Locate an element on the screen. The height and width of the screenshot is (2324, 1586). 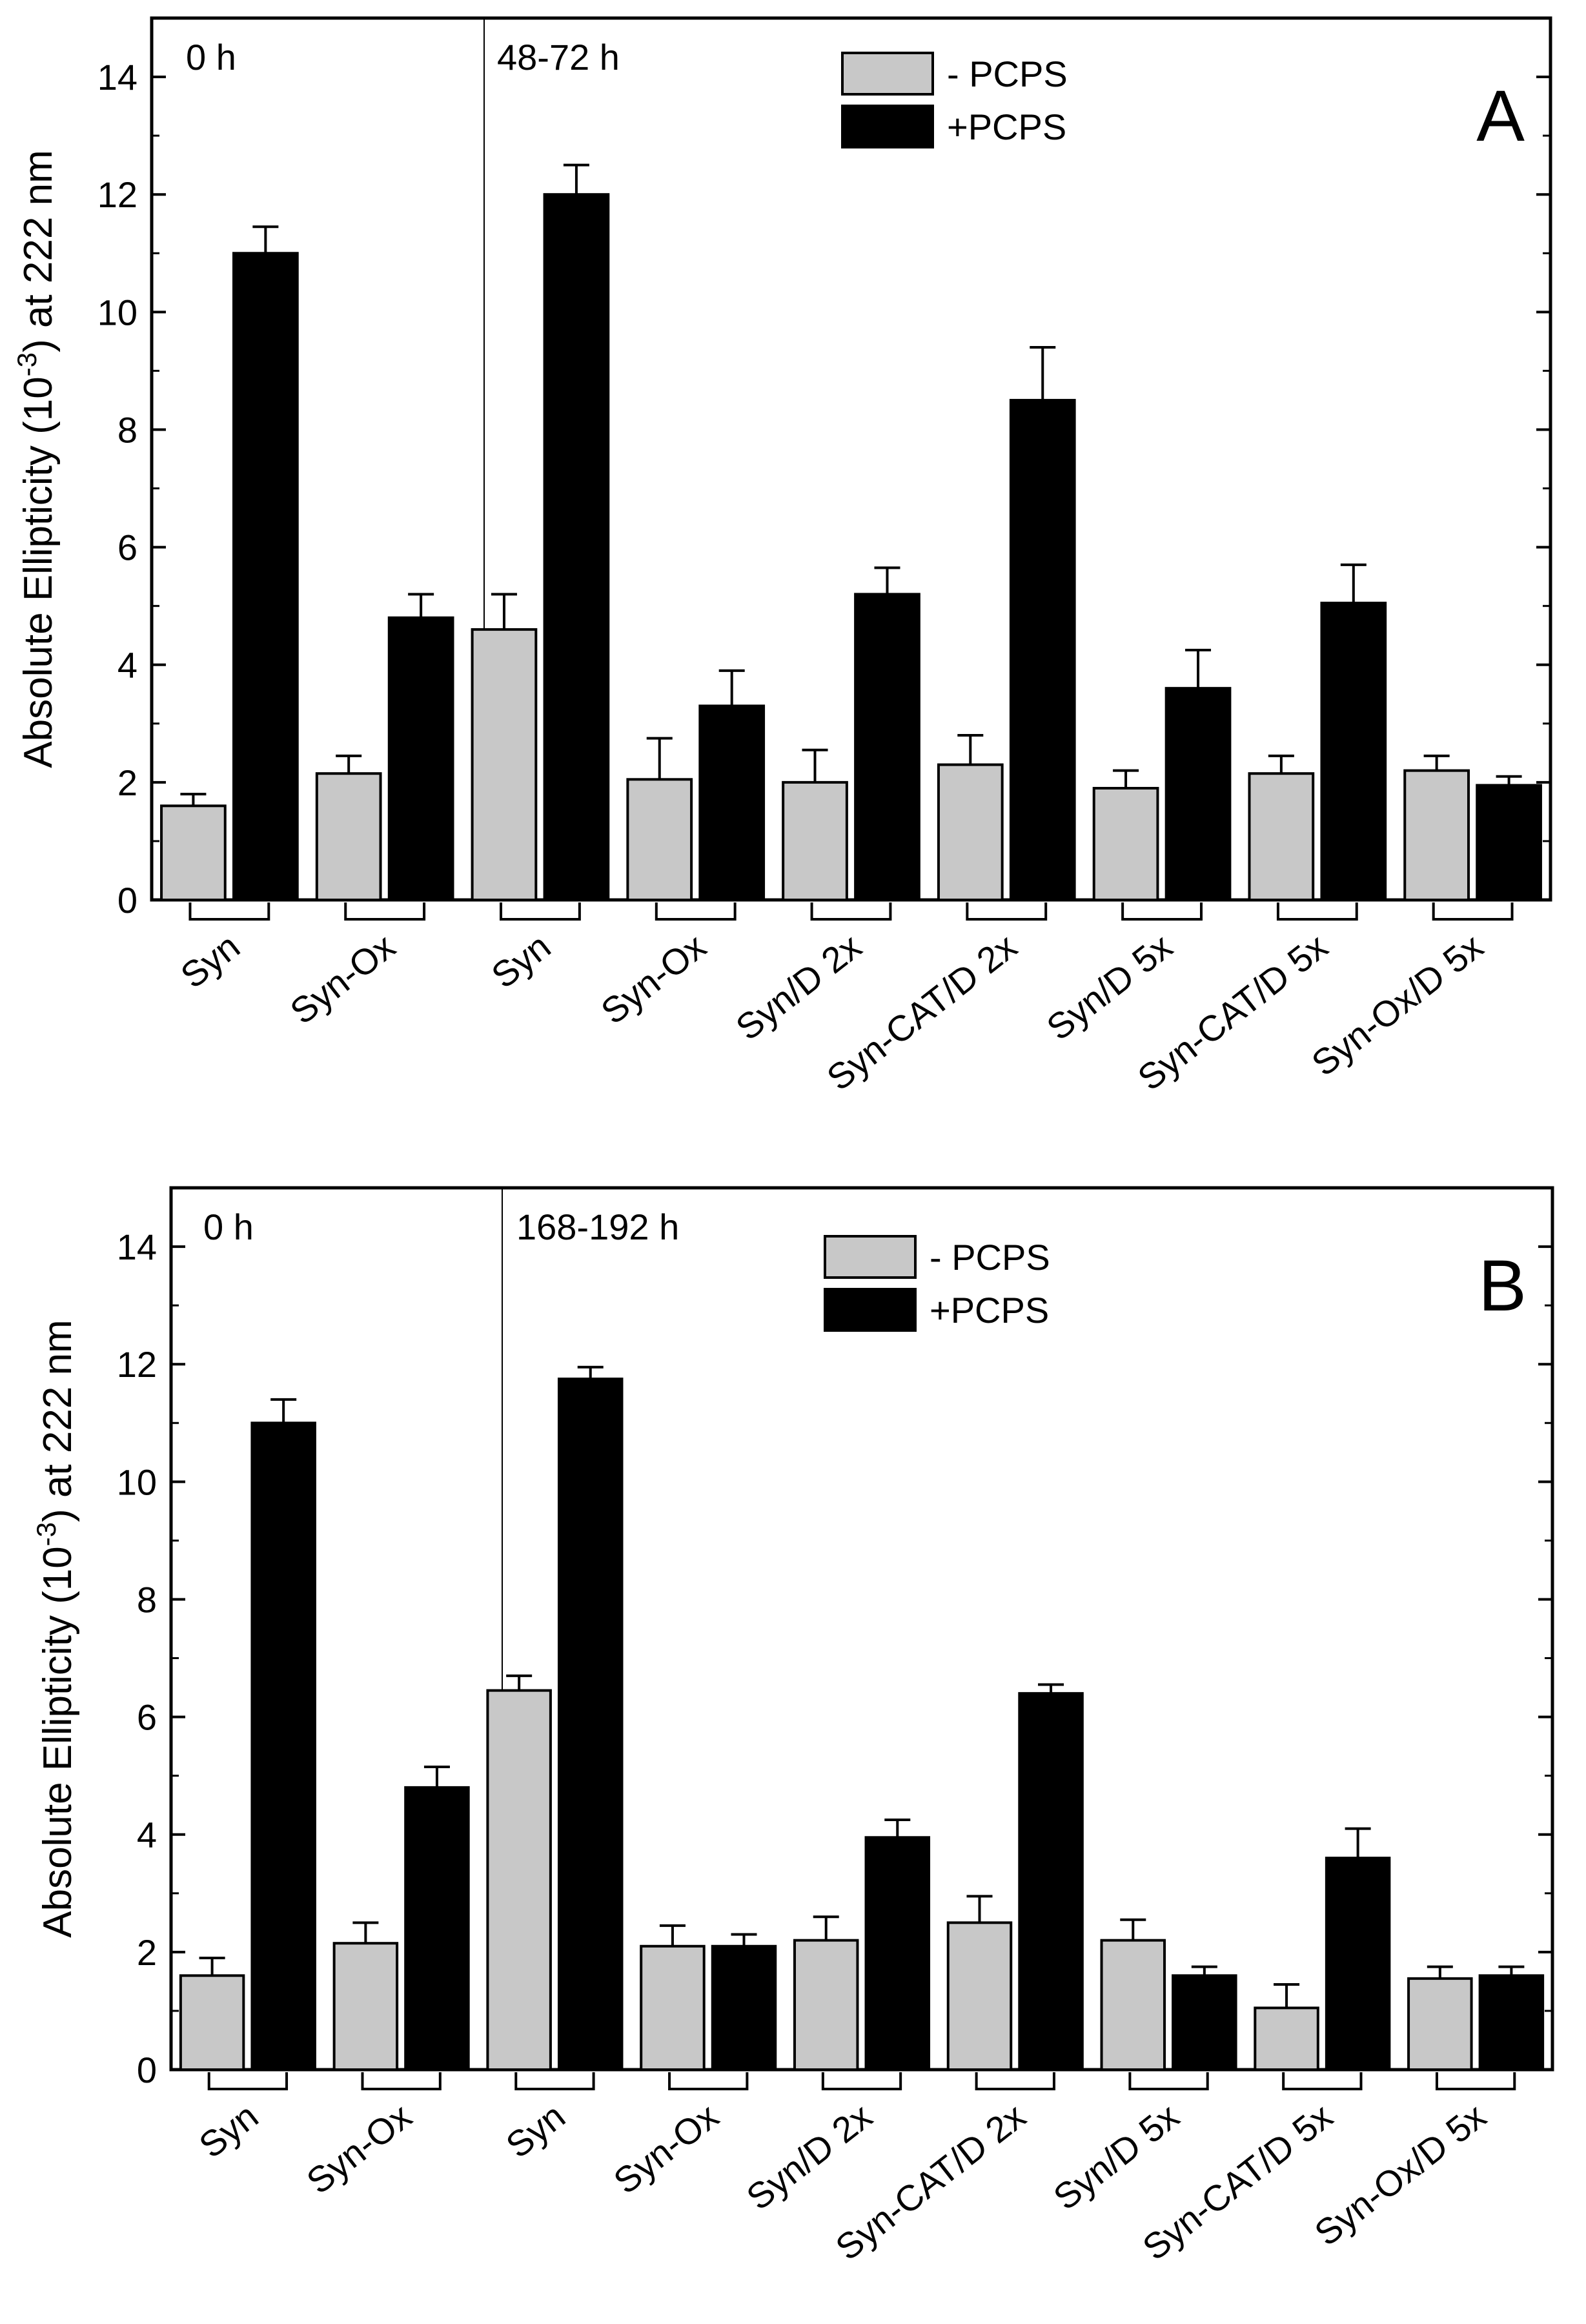
panel-letter: A is located at coordinates (1500, 116).